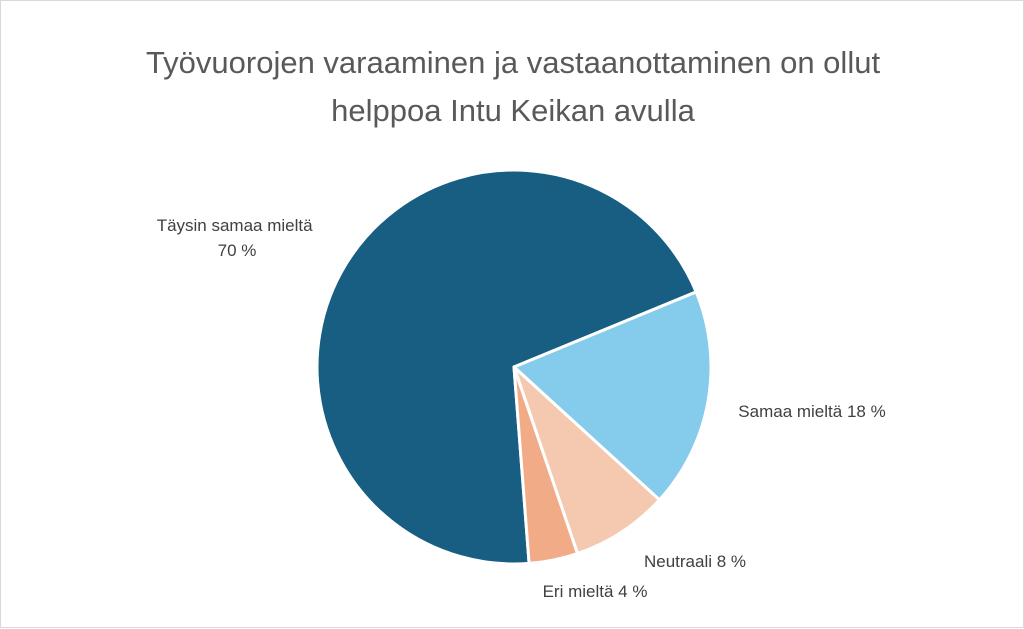 This screenshot has width=1024, height=629. What do you see at coordinates (866, 411) in the screenshot?
I see `data-label-1-value: 18 %` at bounding box center [866, 411].